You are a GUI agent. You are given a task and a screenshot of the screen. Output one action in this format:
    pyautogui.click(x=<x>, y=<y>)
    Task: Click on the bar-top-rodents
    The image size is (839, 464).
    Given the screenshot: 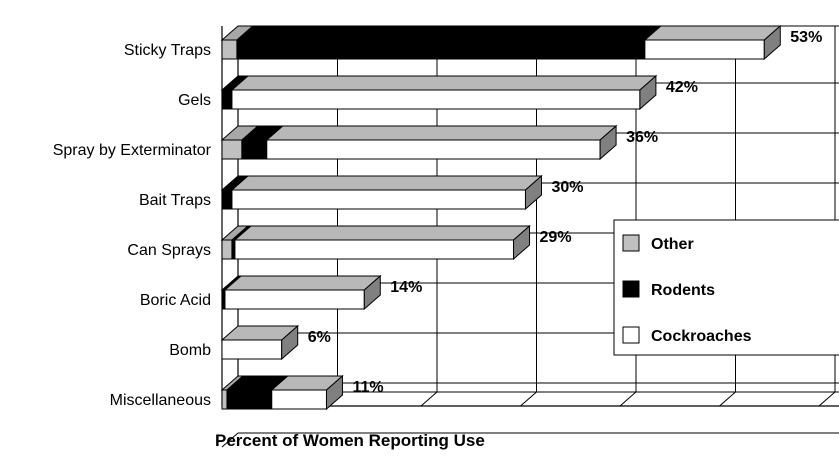 What is the action you would take?
    pyautogui.click(x=449, y=33)
    